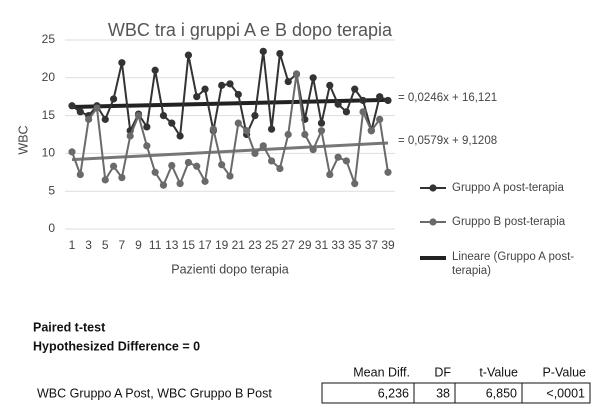 The image size is (604, 405). Describe the element at coordinates (509, 222) in the screenshot. I see `legend-label: Gruppo B post-terapia` at that location.